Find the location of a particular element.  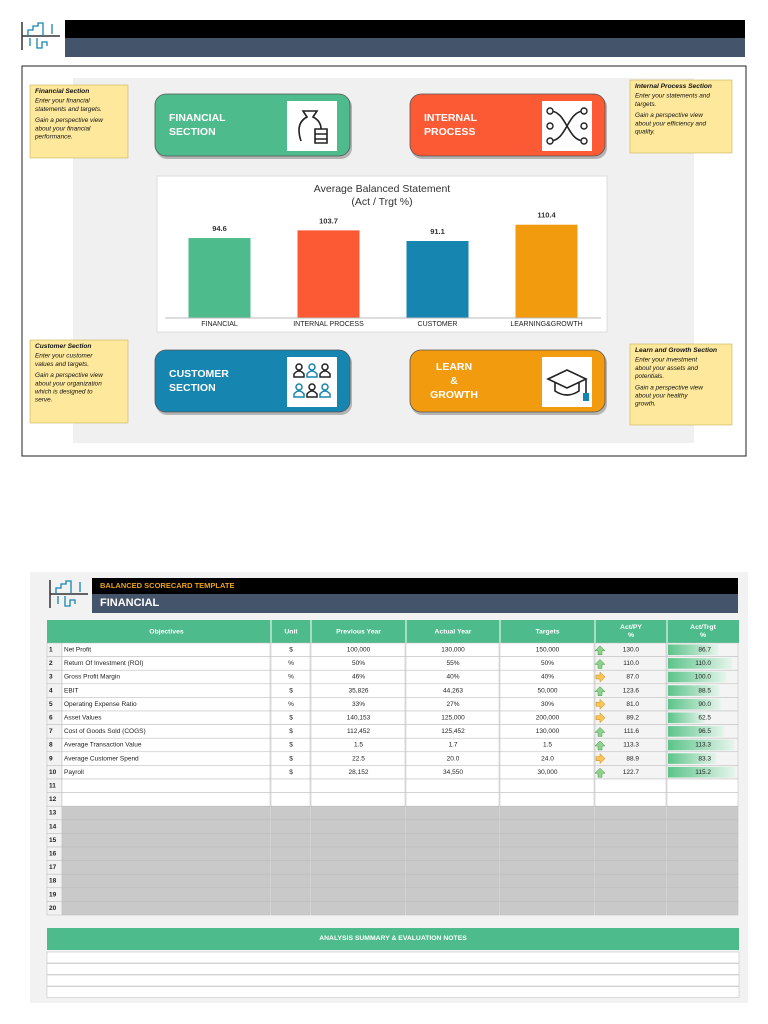

cell-text: 130,000 is located at coordinates (548, 731).